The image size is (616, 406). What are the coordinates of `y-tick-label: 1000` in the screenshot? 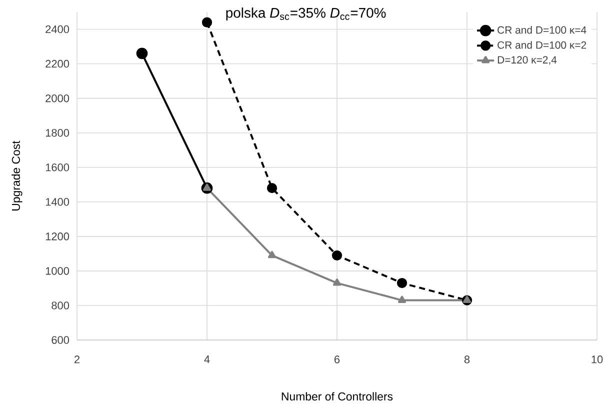 It's located at (58, 271).